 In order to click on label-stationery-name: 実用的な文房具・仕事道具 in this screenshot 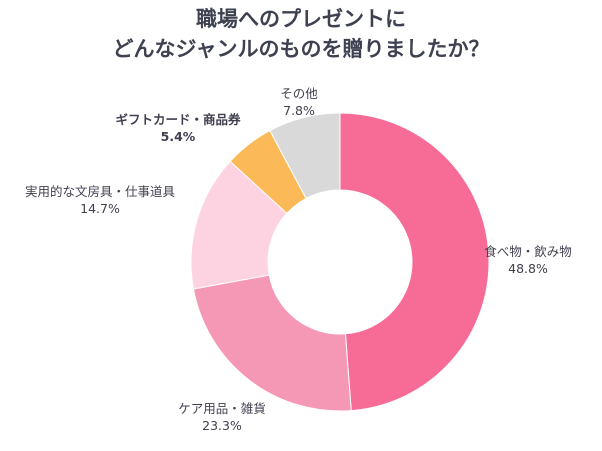, I will do `click(100, 191)`.